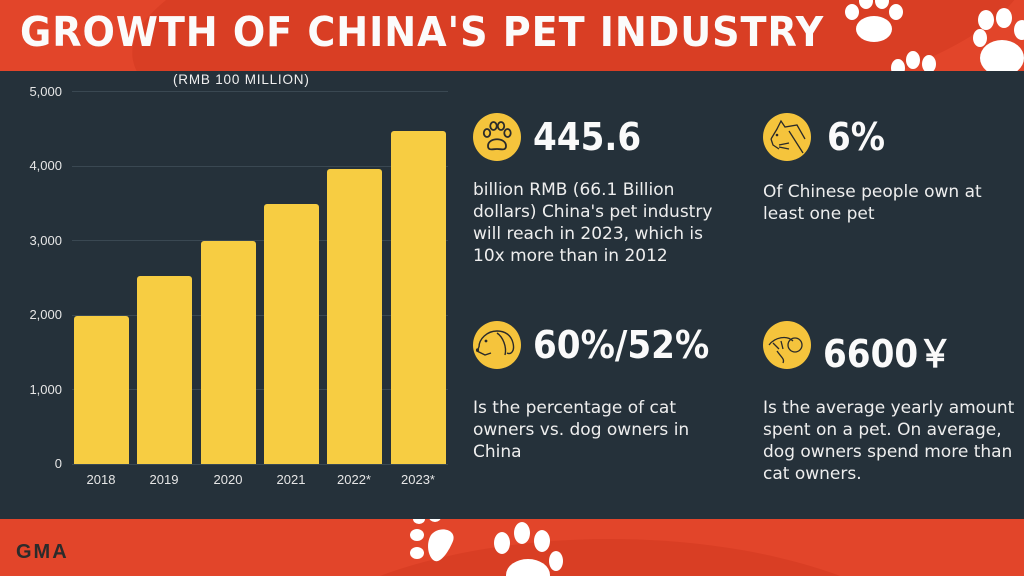 Image resolution: width=1024 pixels, height=576 pixels. Describe the element at coordinates (418, 479) in the screenshot. I see `x-tick-label: 2023*` at that location.